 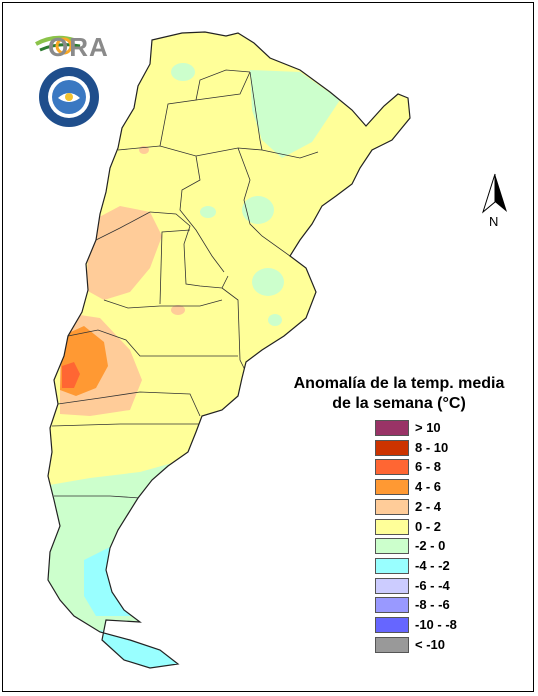 I want to click on legend-label: -8 - -6, so click(x=432, y=604).